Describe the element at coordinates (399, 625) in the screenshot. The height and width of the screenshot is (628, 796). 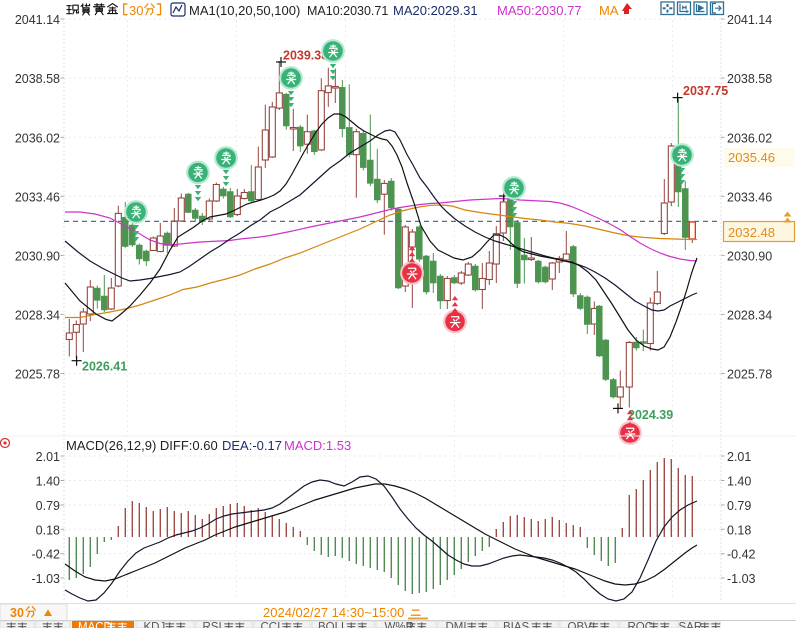
I see `svg-text: W%R` at that location.